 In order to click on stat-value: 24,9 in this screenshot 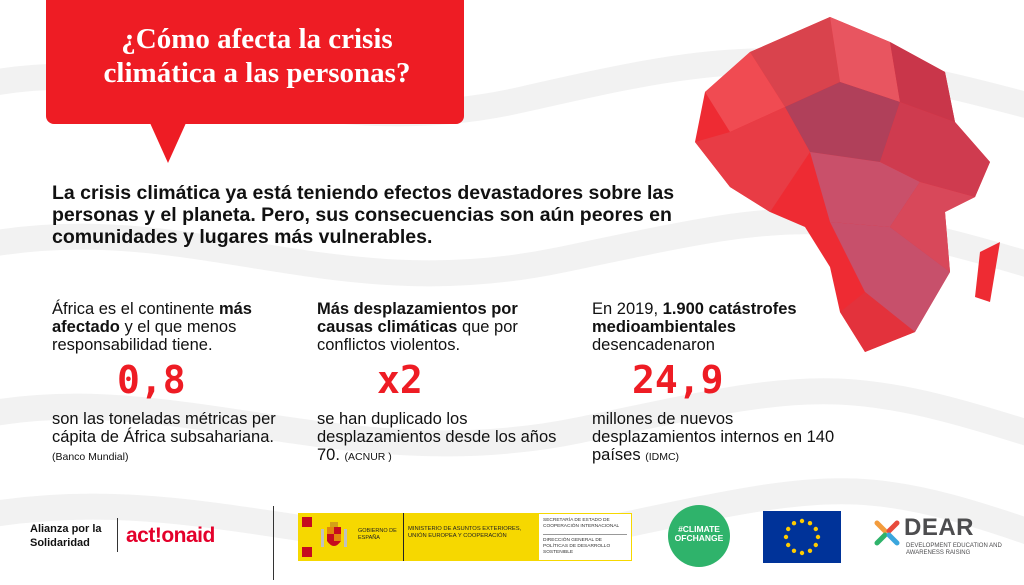, I will do `click(678, 380)`.